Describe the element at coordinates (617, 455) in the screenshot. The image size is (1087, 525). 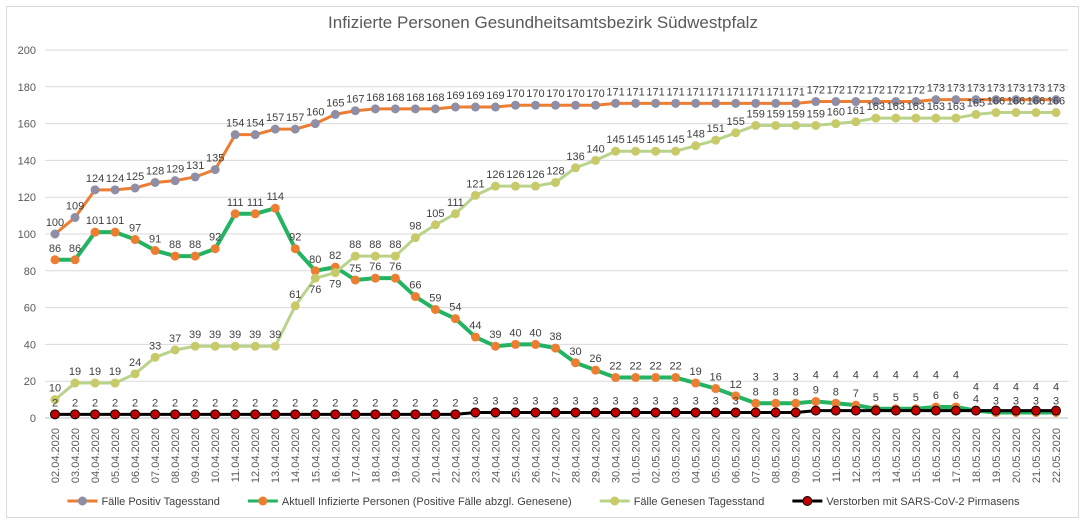
I see `x-tick-label: 30.04.2020` at that location.